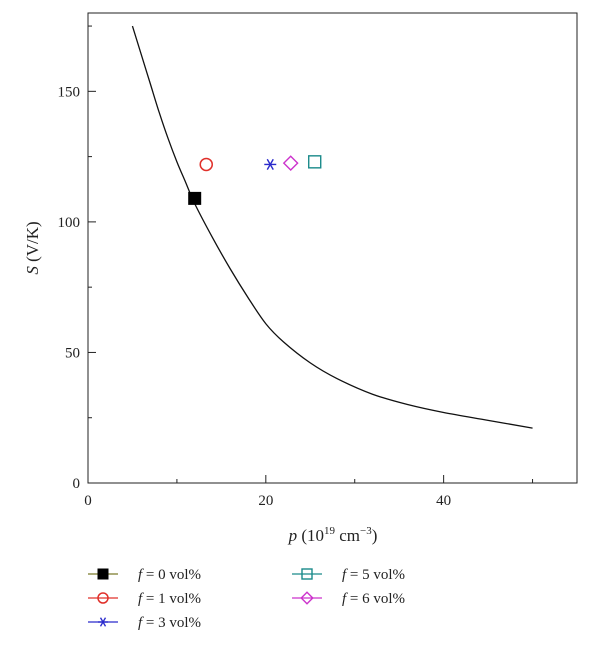 The height and width of the screenshot is (655, 600). Describe the element at coordinates (333, 535) in the screenshot. I see `x-axis-label: p (1019 cm−3)` at that location.